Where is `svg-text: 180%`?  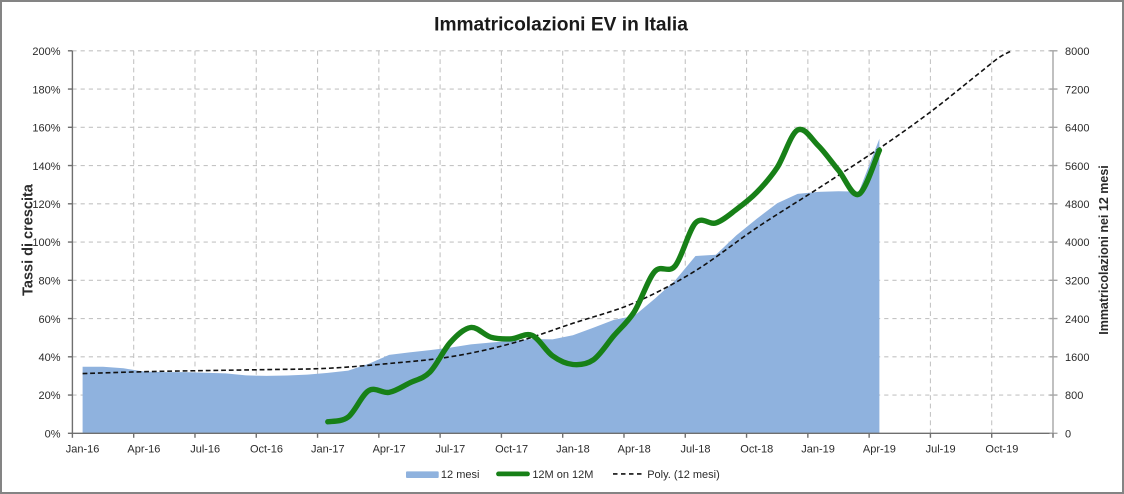 svg-text: 180% is located at coordinates (46, 90).